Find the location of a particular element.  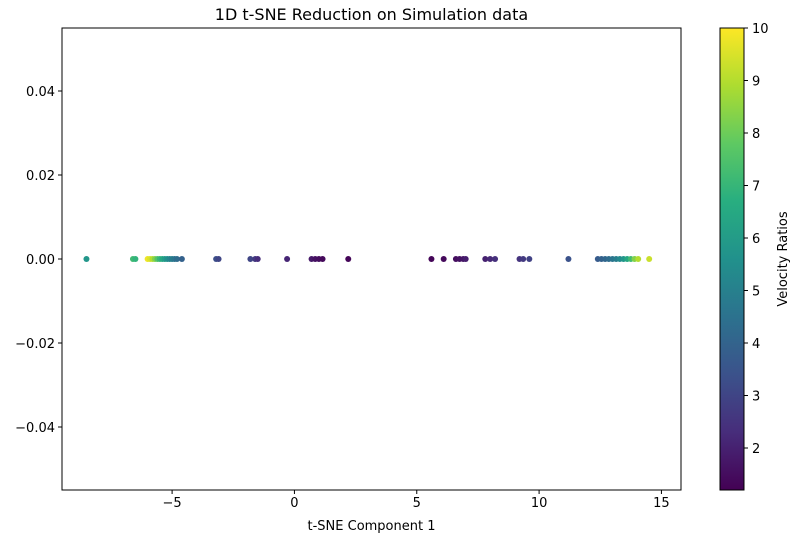

y-tick-label: −0.02 is located at coordinates (35, 344).